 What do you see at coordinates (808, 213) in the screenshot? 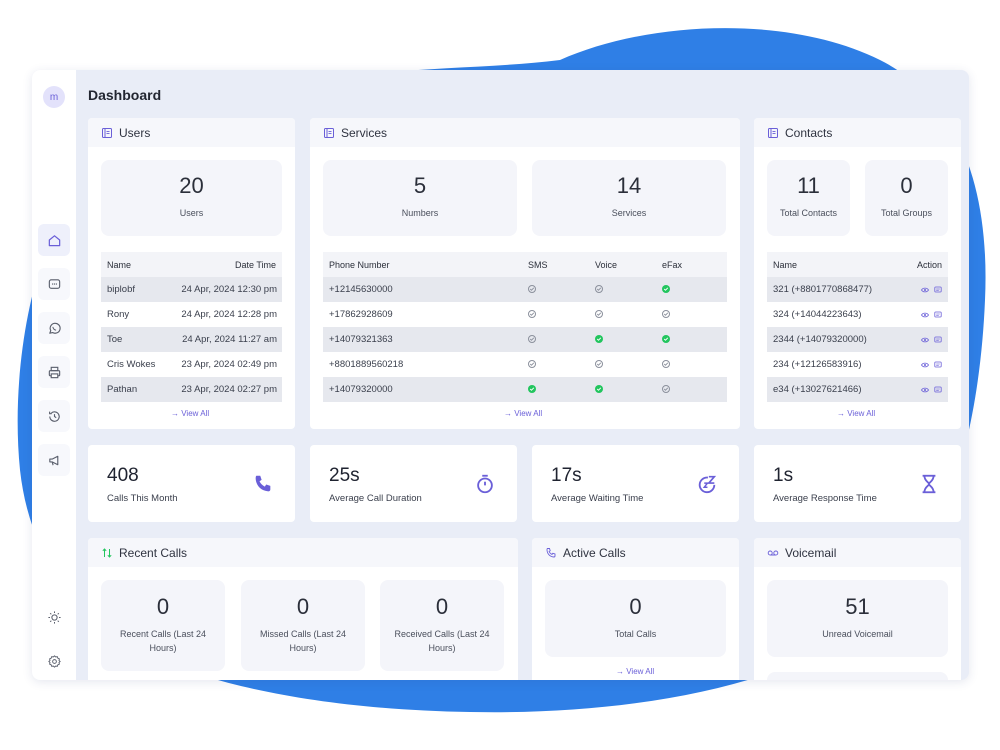
I see `total-contacts-label: Total Contacts` at bounding box center [808, 213].